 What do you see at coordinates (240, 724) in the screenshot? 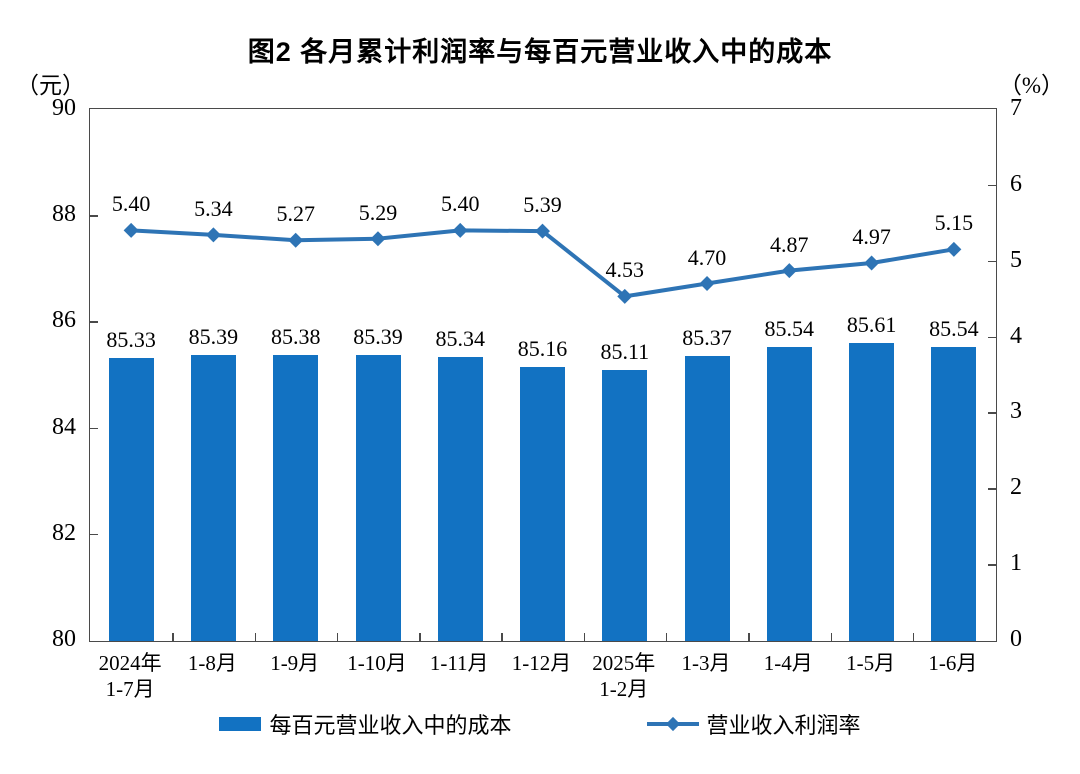
I see `bar-series-swatch-icon` at bounding box center [240, 724].